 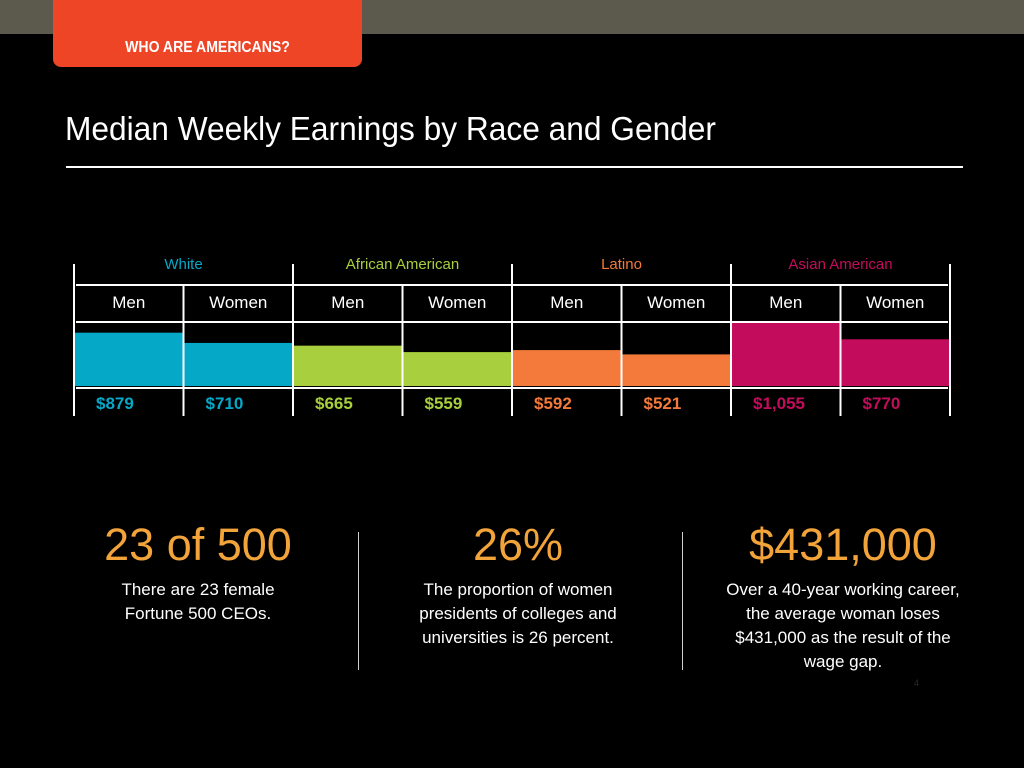 What do you see at coordinates (198, 544) in the screenshot?
I see `stat-value: 23 of 500` at bounding box center [198, 544].